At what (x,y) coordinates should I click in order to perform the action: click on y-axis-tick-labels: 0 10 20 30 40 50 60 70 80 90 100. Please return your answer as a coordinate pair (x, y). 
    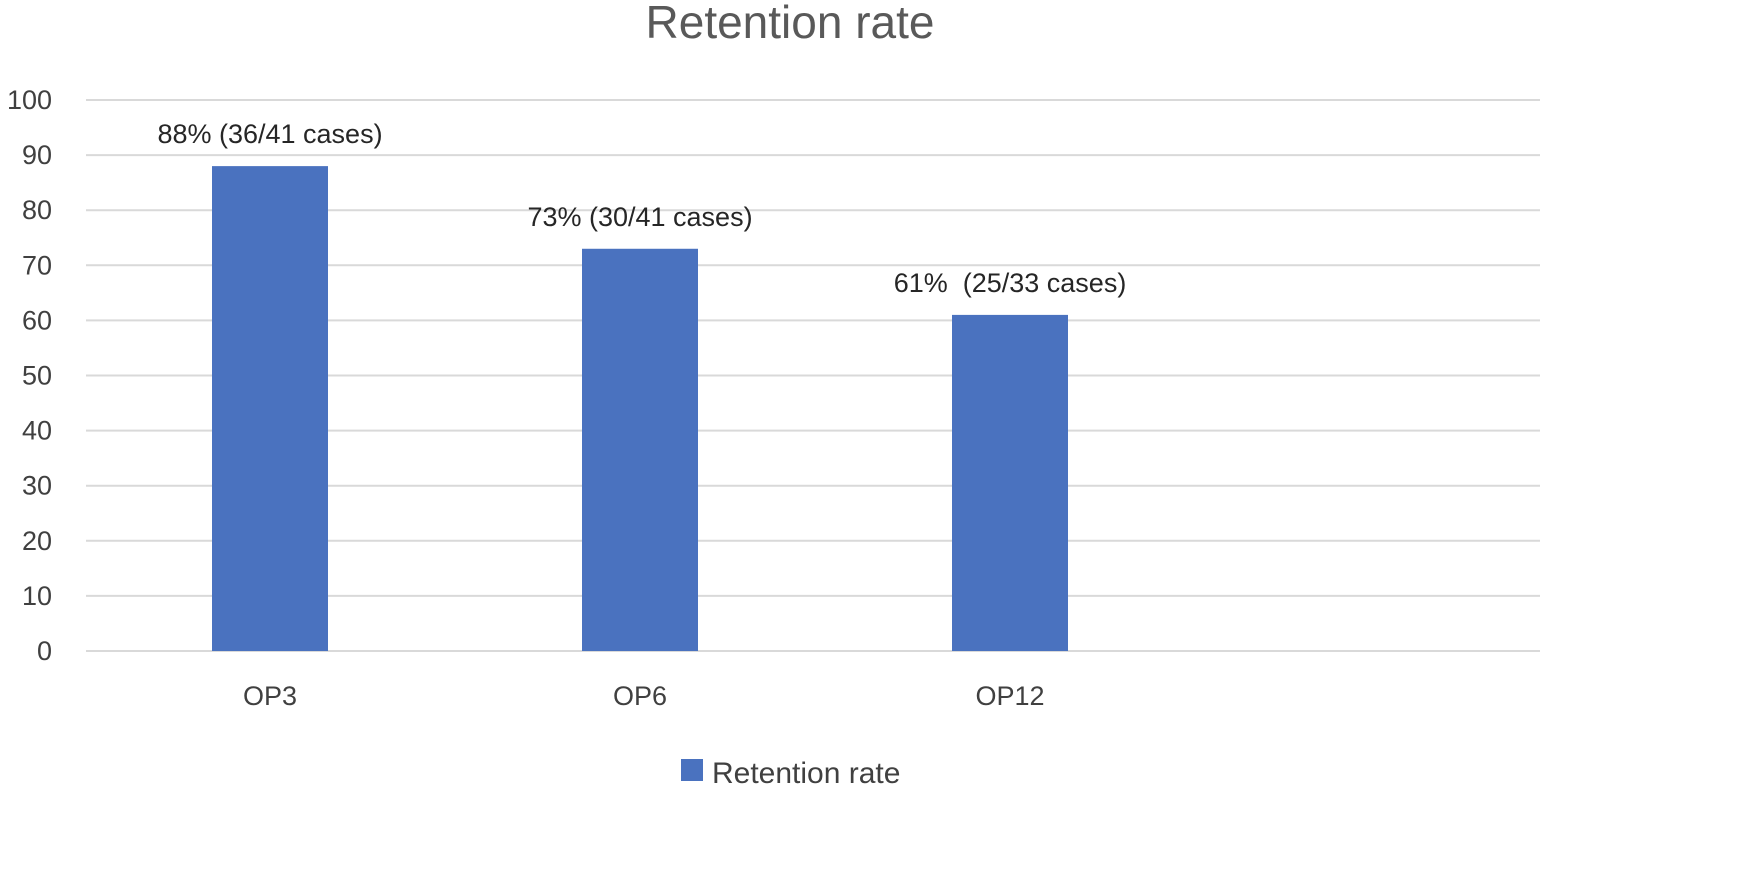
    Looking at the image, I should click on (29, 375).